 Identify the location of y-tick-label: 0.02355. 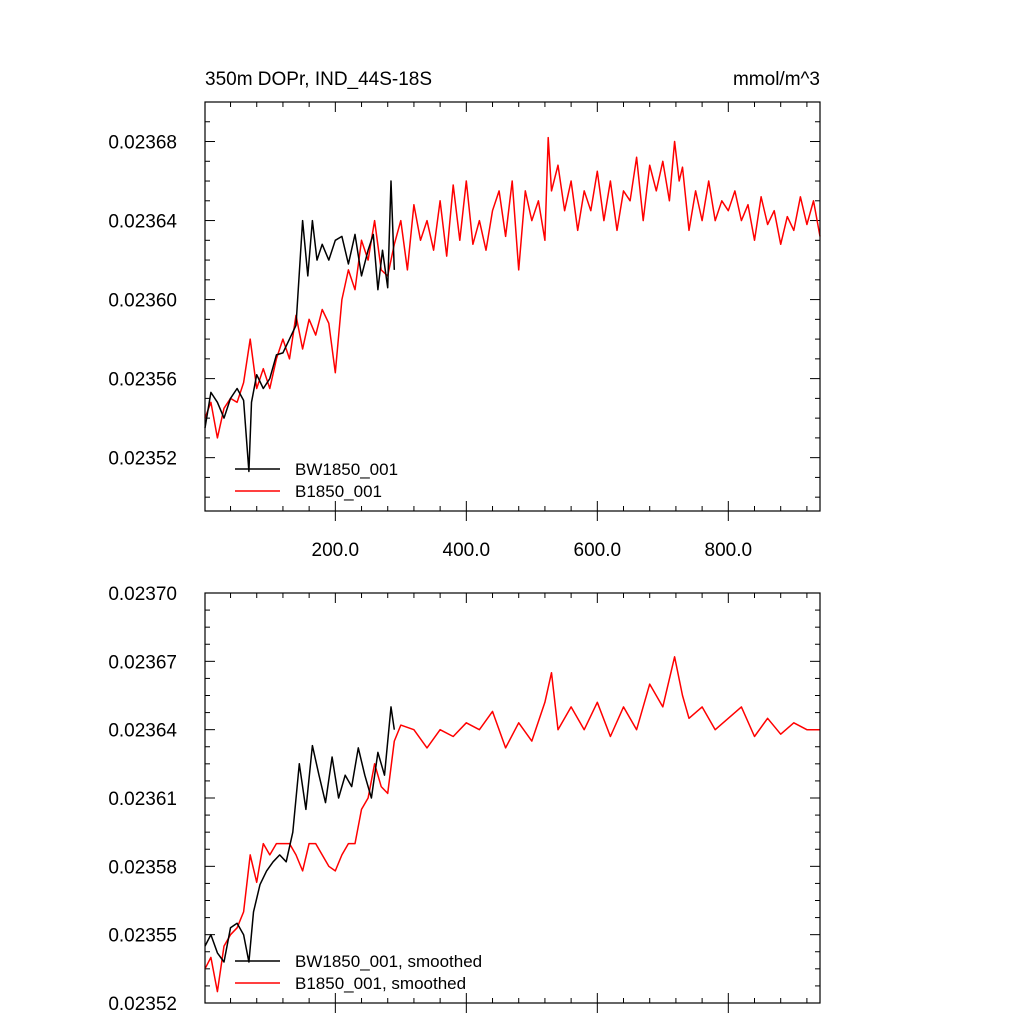
(142, 936).